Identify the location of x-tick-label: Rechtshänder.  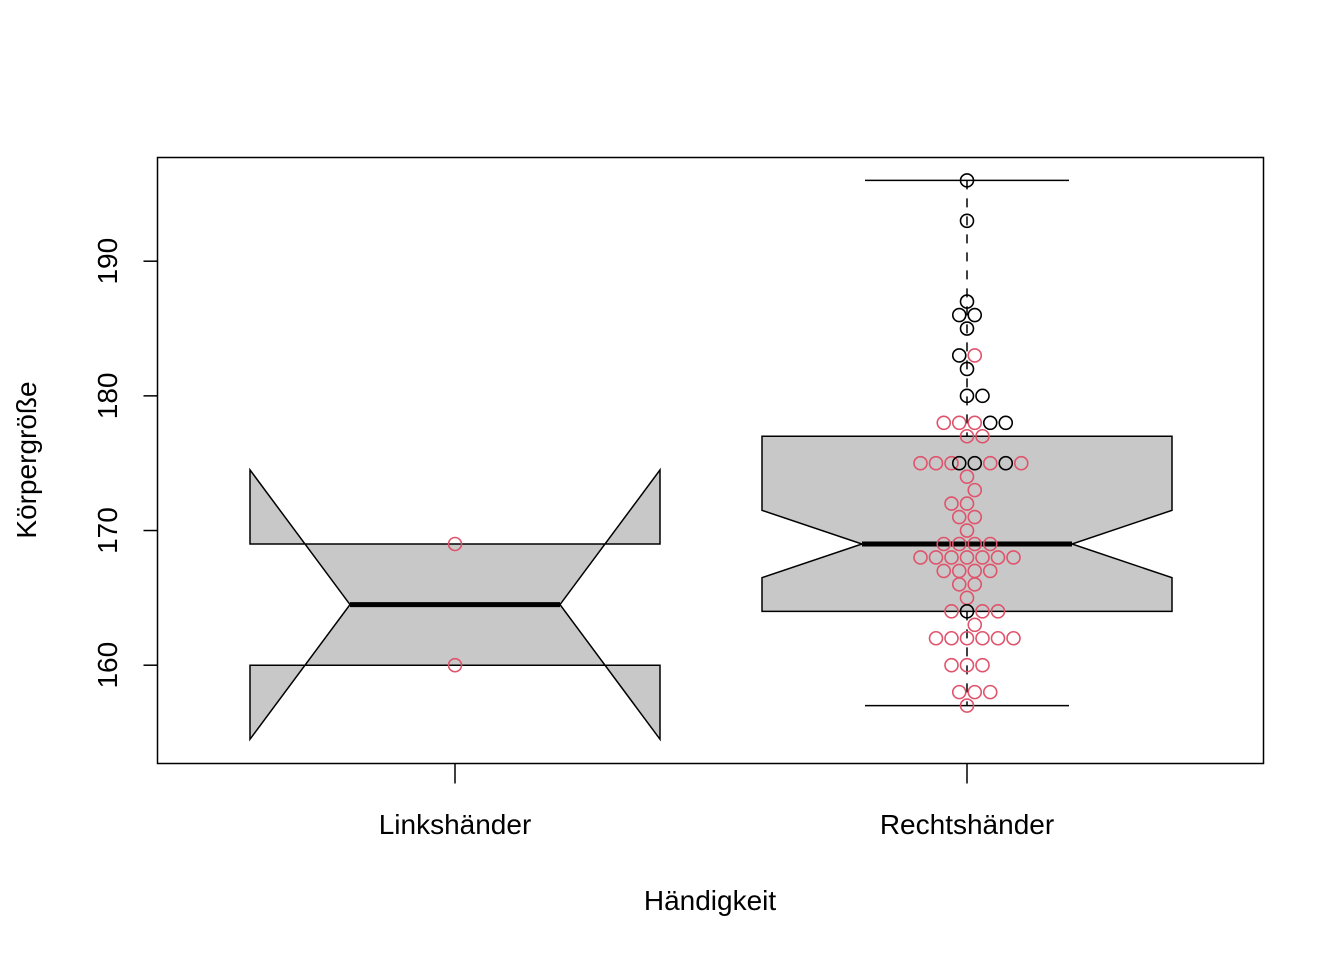
(967, 824).